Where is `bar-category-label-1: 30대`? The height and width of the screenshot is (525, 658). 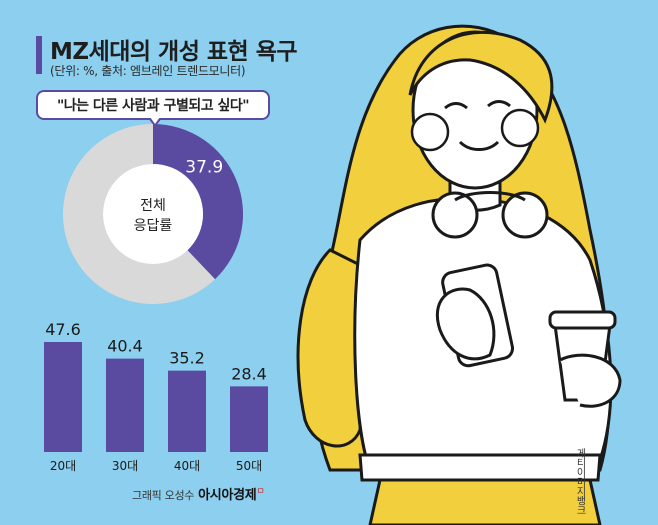 bar-category-label-1: 30대 is located at coordinates (125, 466).